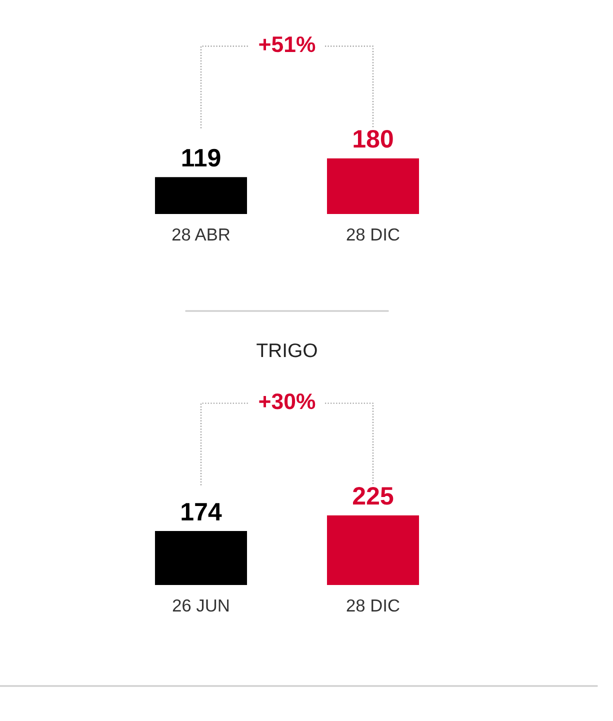 The height and width of the screenshot is (721, 613). I want to click on data-label: 174, so click(202, 511).